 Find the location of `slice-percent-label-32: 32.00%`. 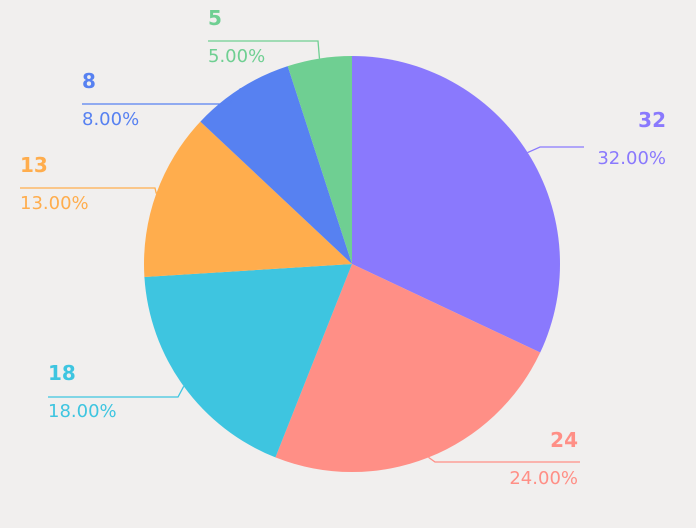

slice-percent-label-32: 32.00% is located at coordinates (631, 158).